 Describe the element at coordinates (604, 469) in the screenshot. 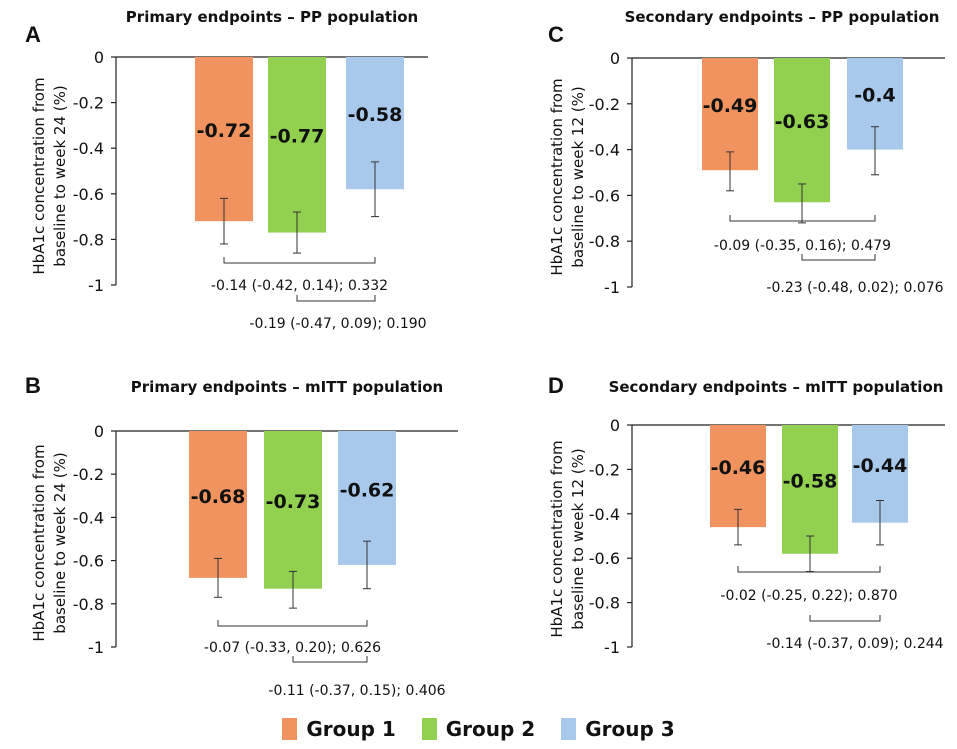

I see `y-tick-label-d-1: -0.2` at that location.